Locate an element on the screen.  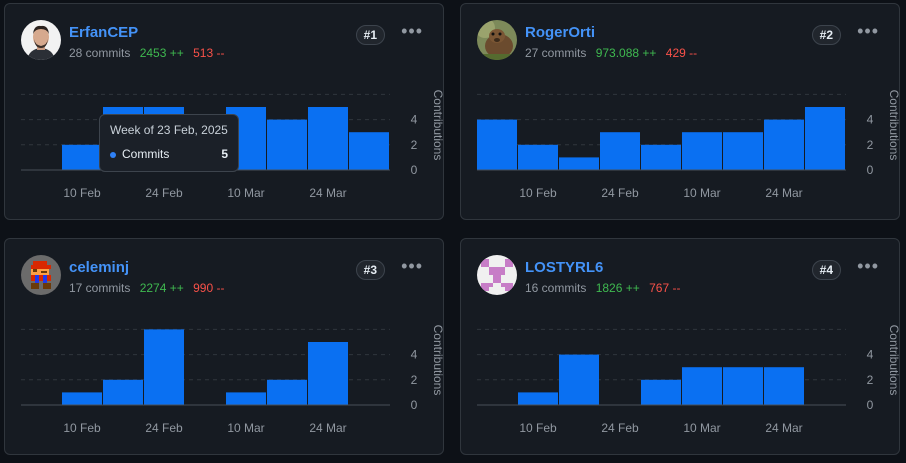
deletions-count: 513 -- is located at coordinates (209, 53).